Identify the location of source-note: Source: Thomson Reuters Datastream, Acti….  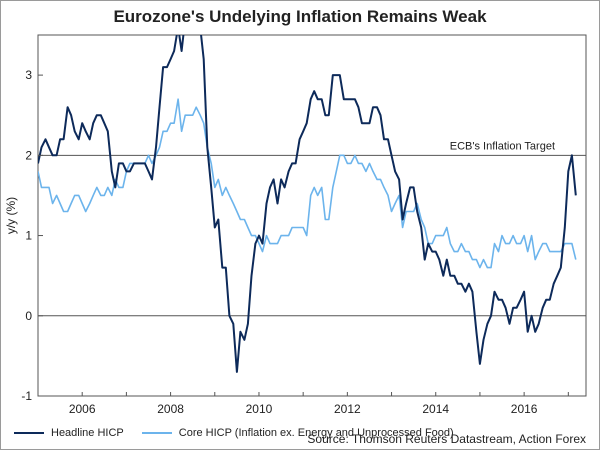
(446, 439).